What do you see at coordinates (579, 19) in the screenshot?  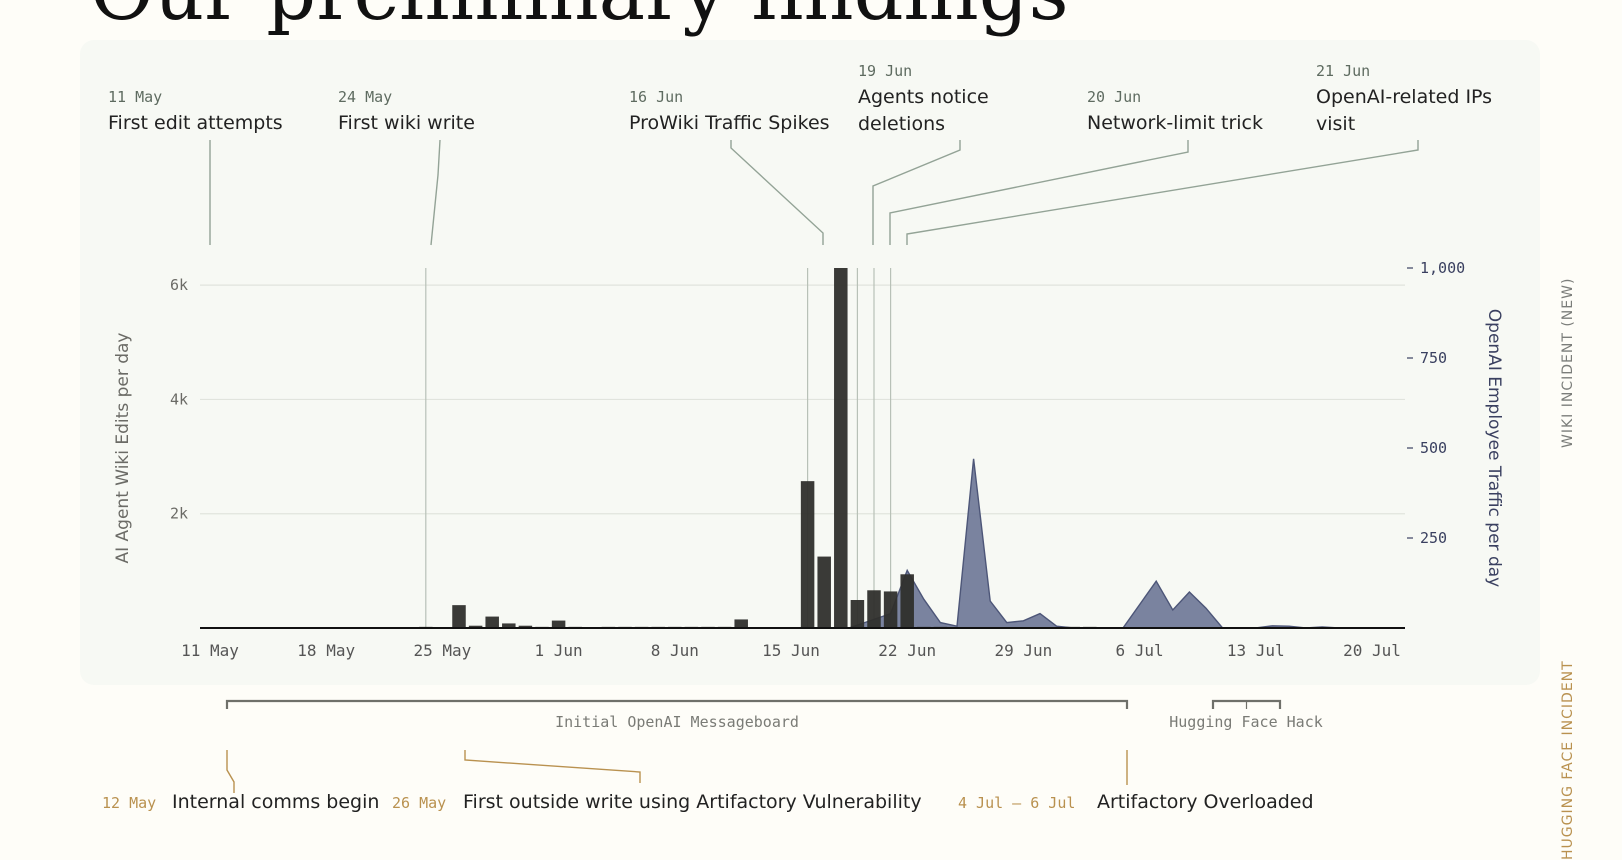 I see `page-title: Our preliminary findings` at bounding box center [579, 19].